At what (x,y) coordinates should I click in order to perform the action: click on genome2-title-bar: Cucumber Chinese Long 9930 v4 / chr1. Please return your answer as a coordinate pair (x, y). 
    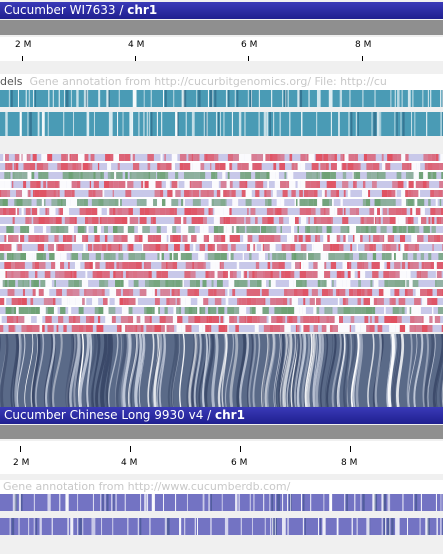
    Looking at the image, I should click on (221, 415).